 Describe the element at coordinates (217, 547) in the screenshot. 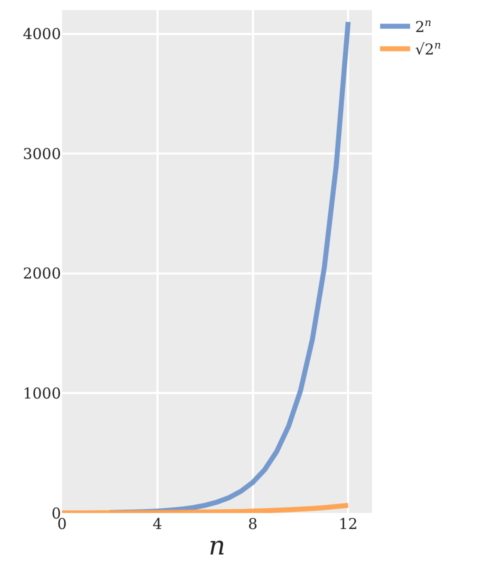

I see `x-axis-title: n` at that location.